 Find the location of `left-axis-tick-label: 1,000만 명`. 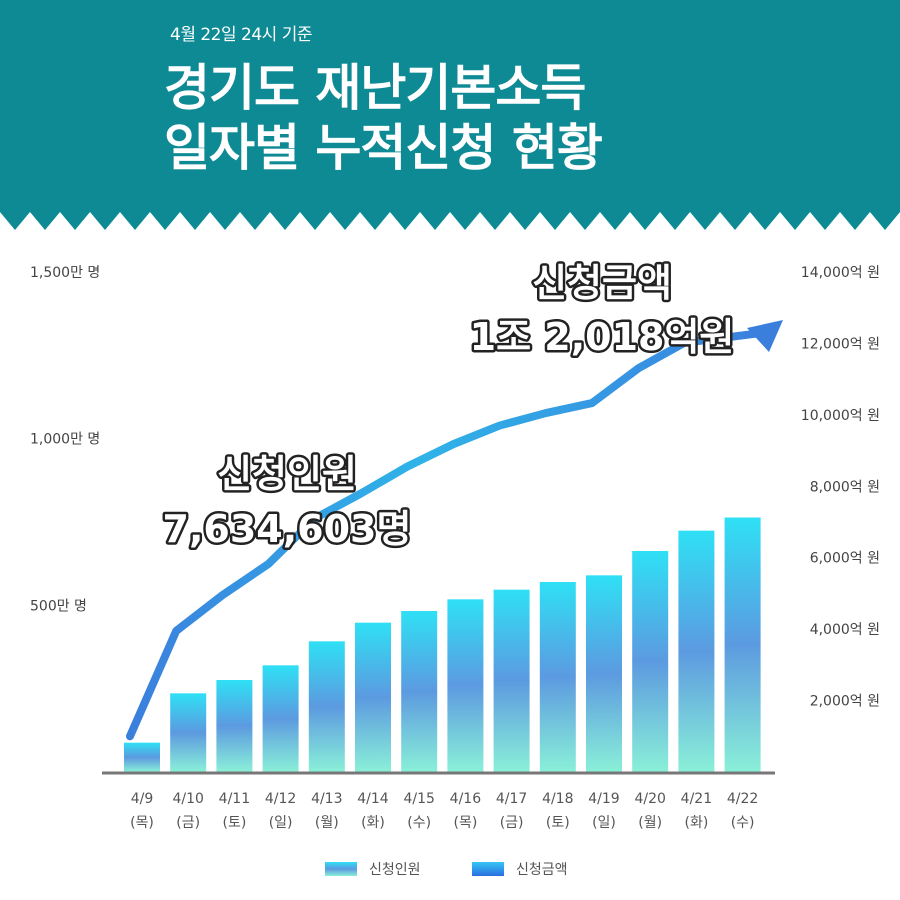

left-axis-tick-label: 1,000만 명 is located at coordinates (65, 440).